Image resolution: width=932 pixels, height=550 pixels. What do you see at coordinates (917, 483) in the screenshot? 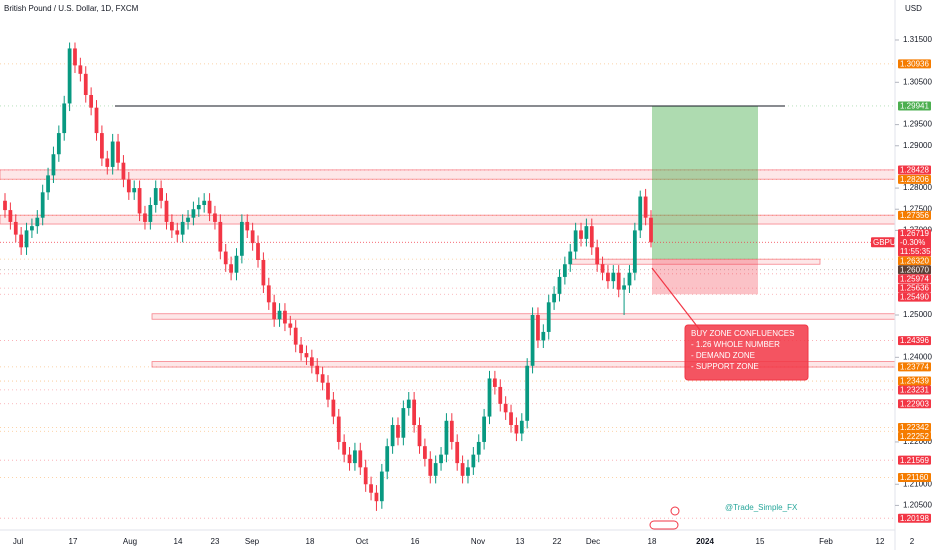
I see `y-tick-label: 1.21000` at bounding box center [917, 483].